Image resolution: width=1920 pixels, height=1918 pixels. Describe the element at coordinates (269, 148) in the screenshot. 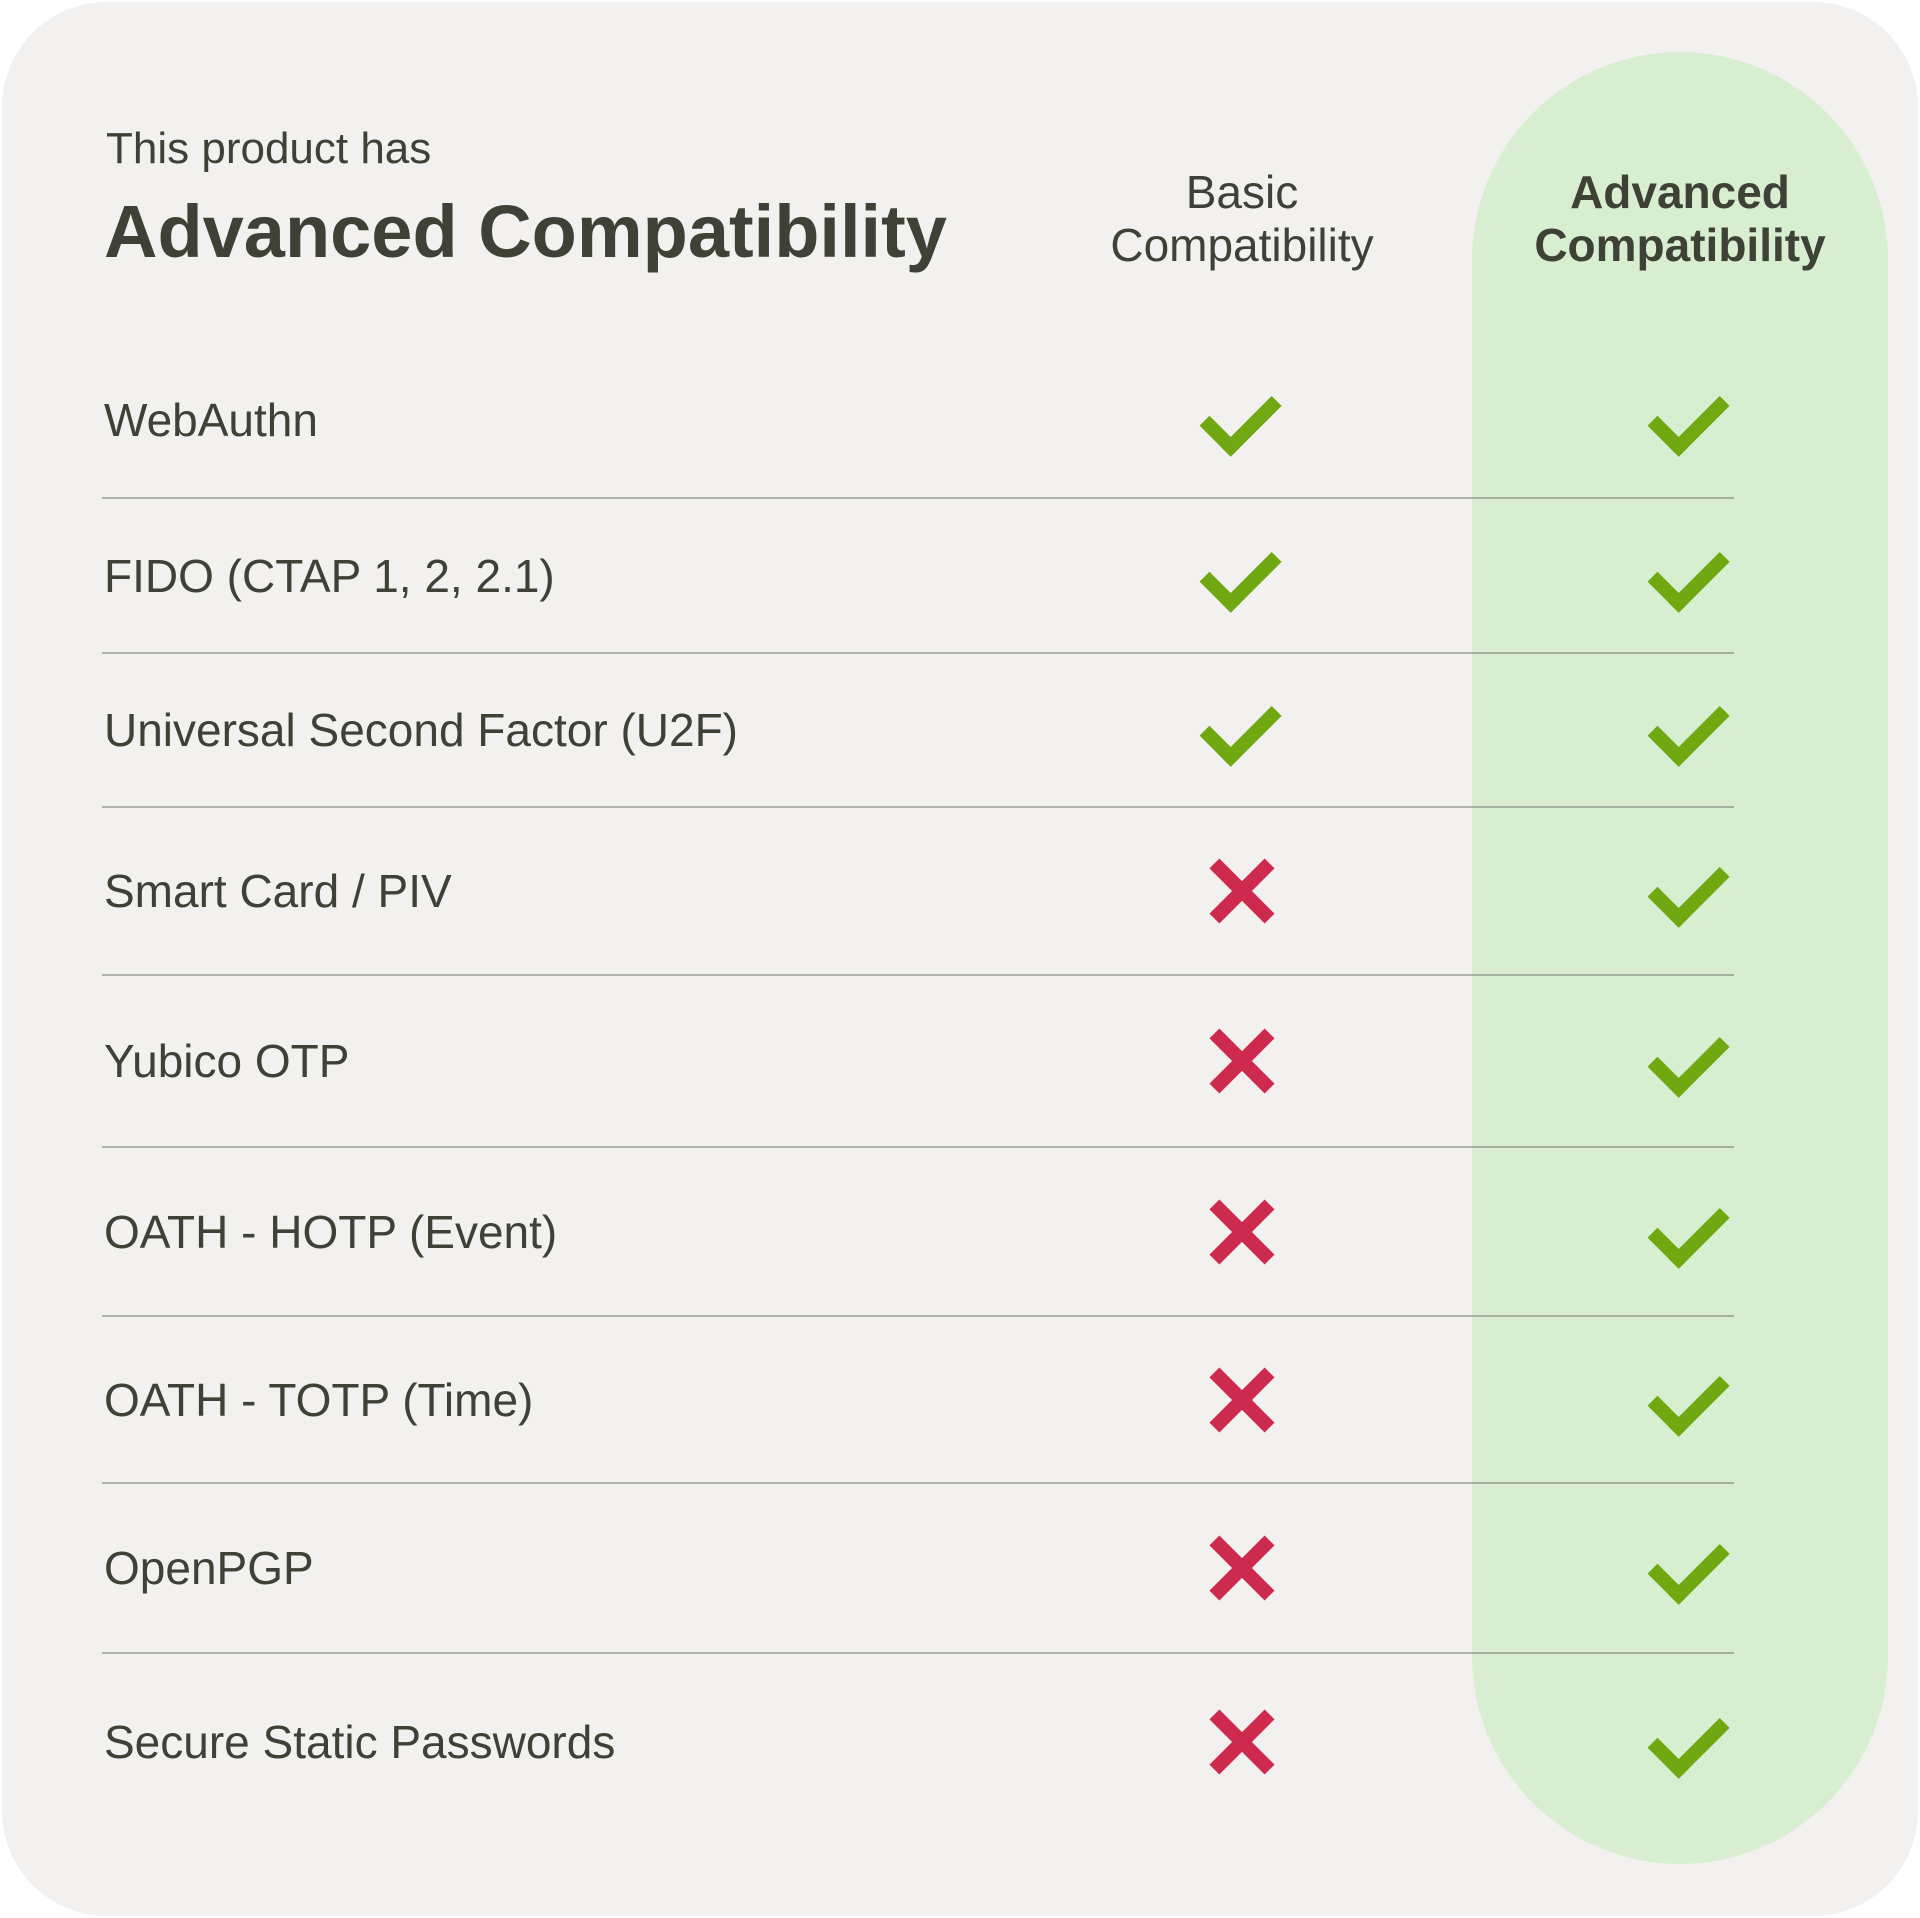

I see `title-eyebrow: This product has` at that location.